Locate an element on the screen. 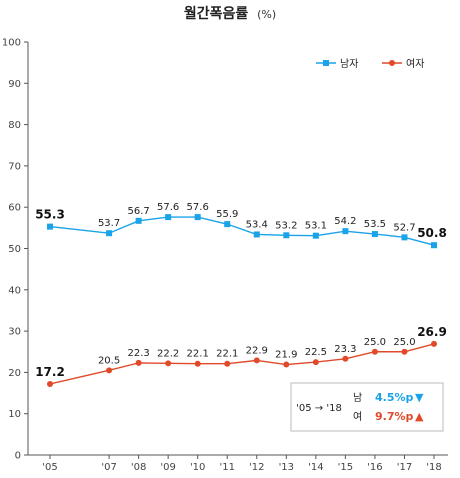  x-tick-label: '15 is located at coordinates (345, 467).